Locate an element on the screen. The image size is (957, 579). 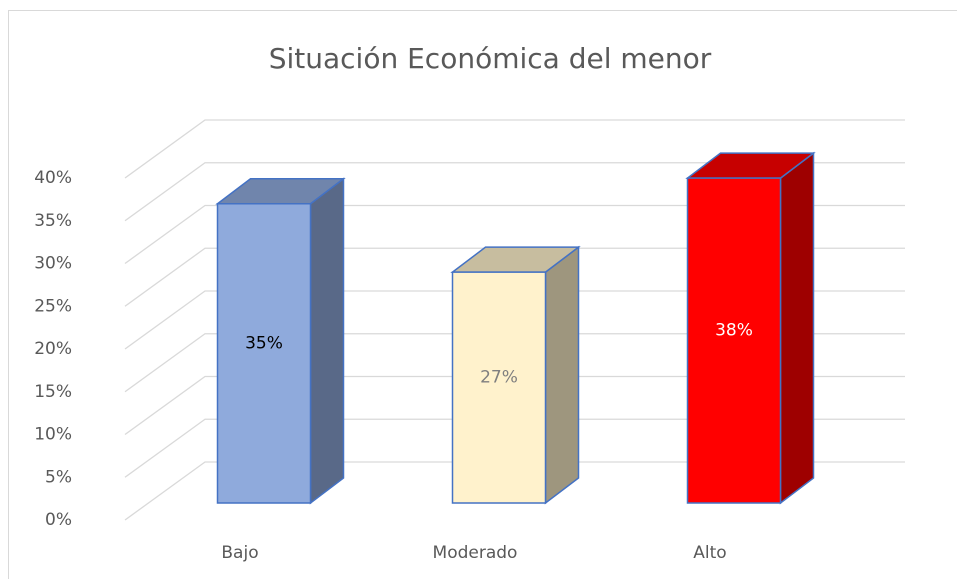
y-tick-label: 5% is located at coordinates (58, 477).